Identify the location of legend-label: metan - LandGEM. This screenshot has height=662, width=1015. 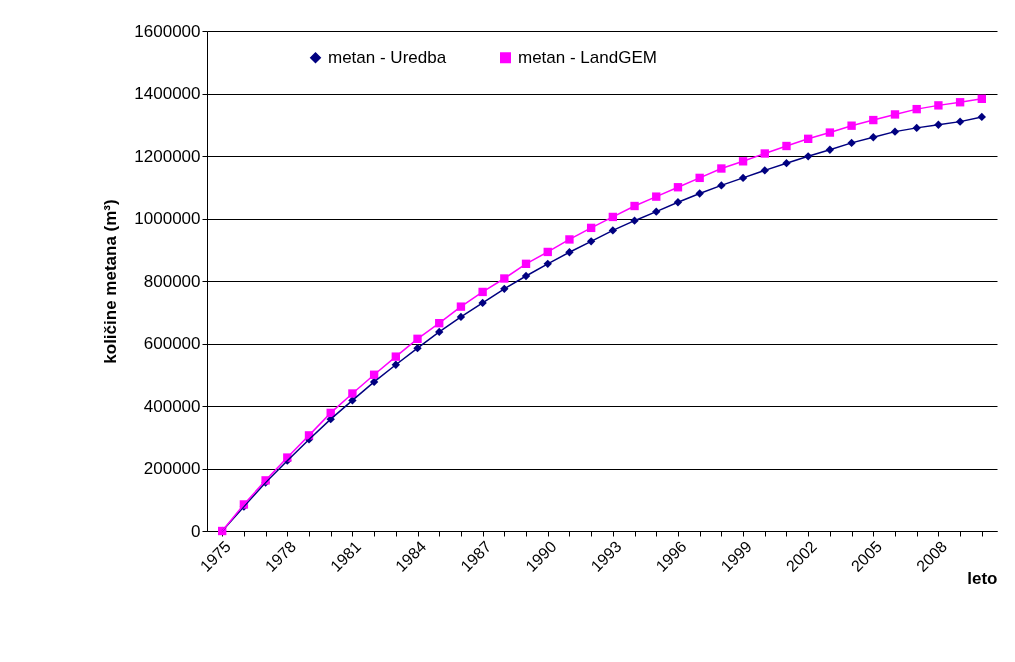
(587, 57).